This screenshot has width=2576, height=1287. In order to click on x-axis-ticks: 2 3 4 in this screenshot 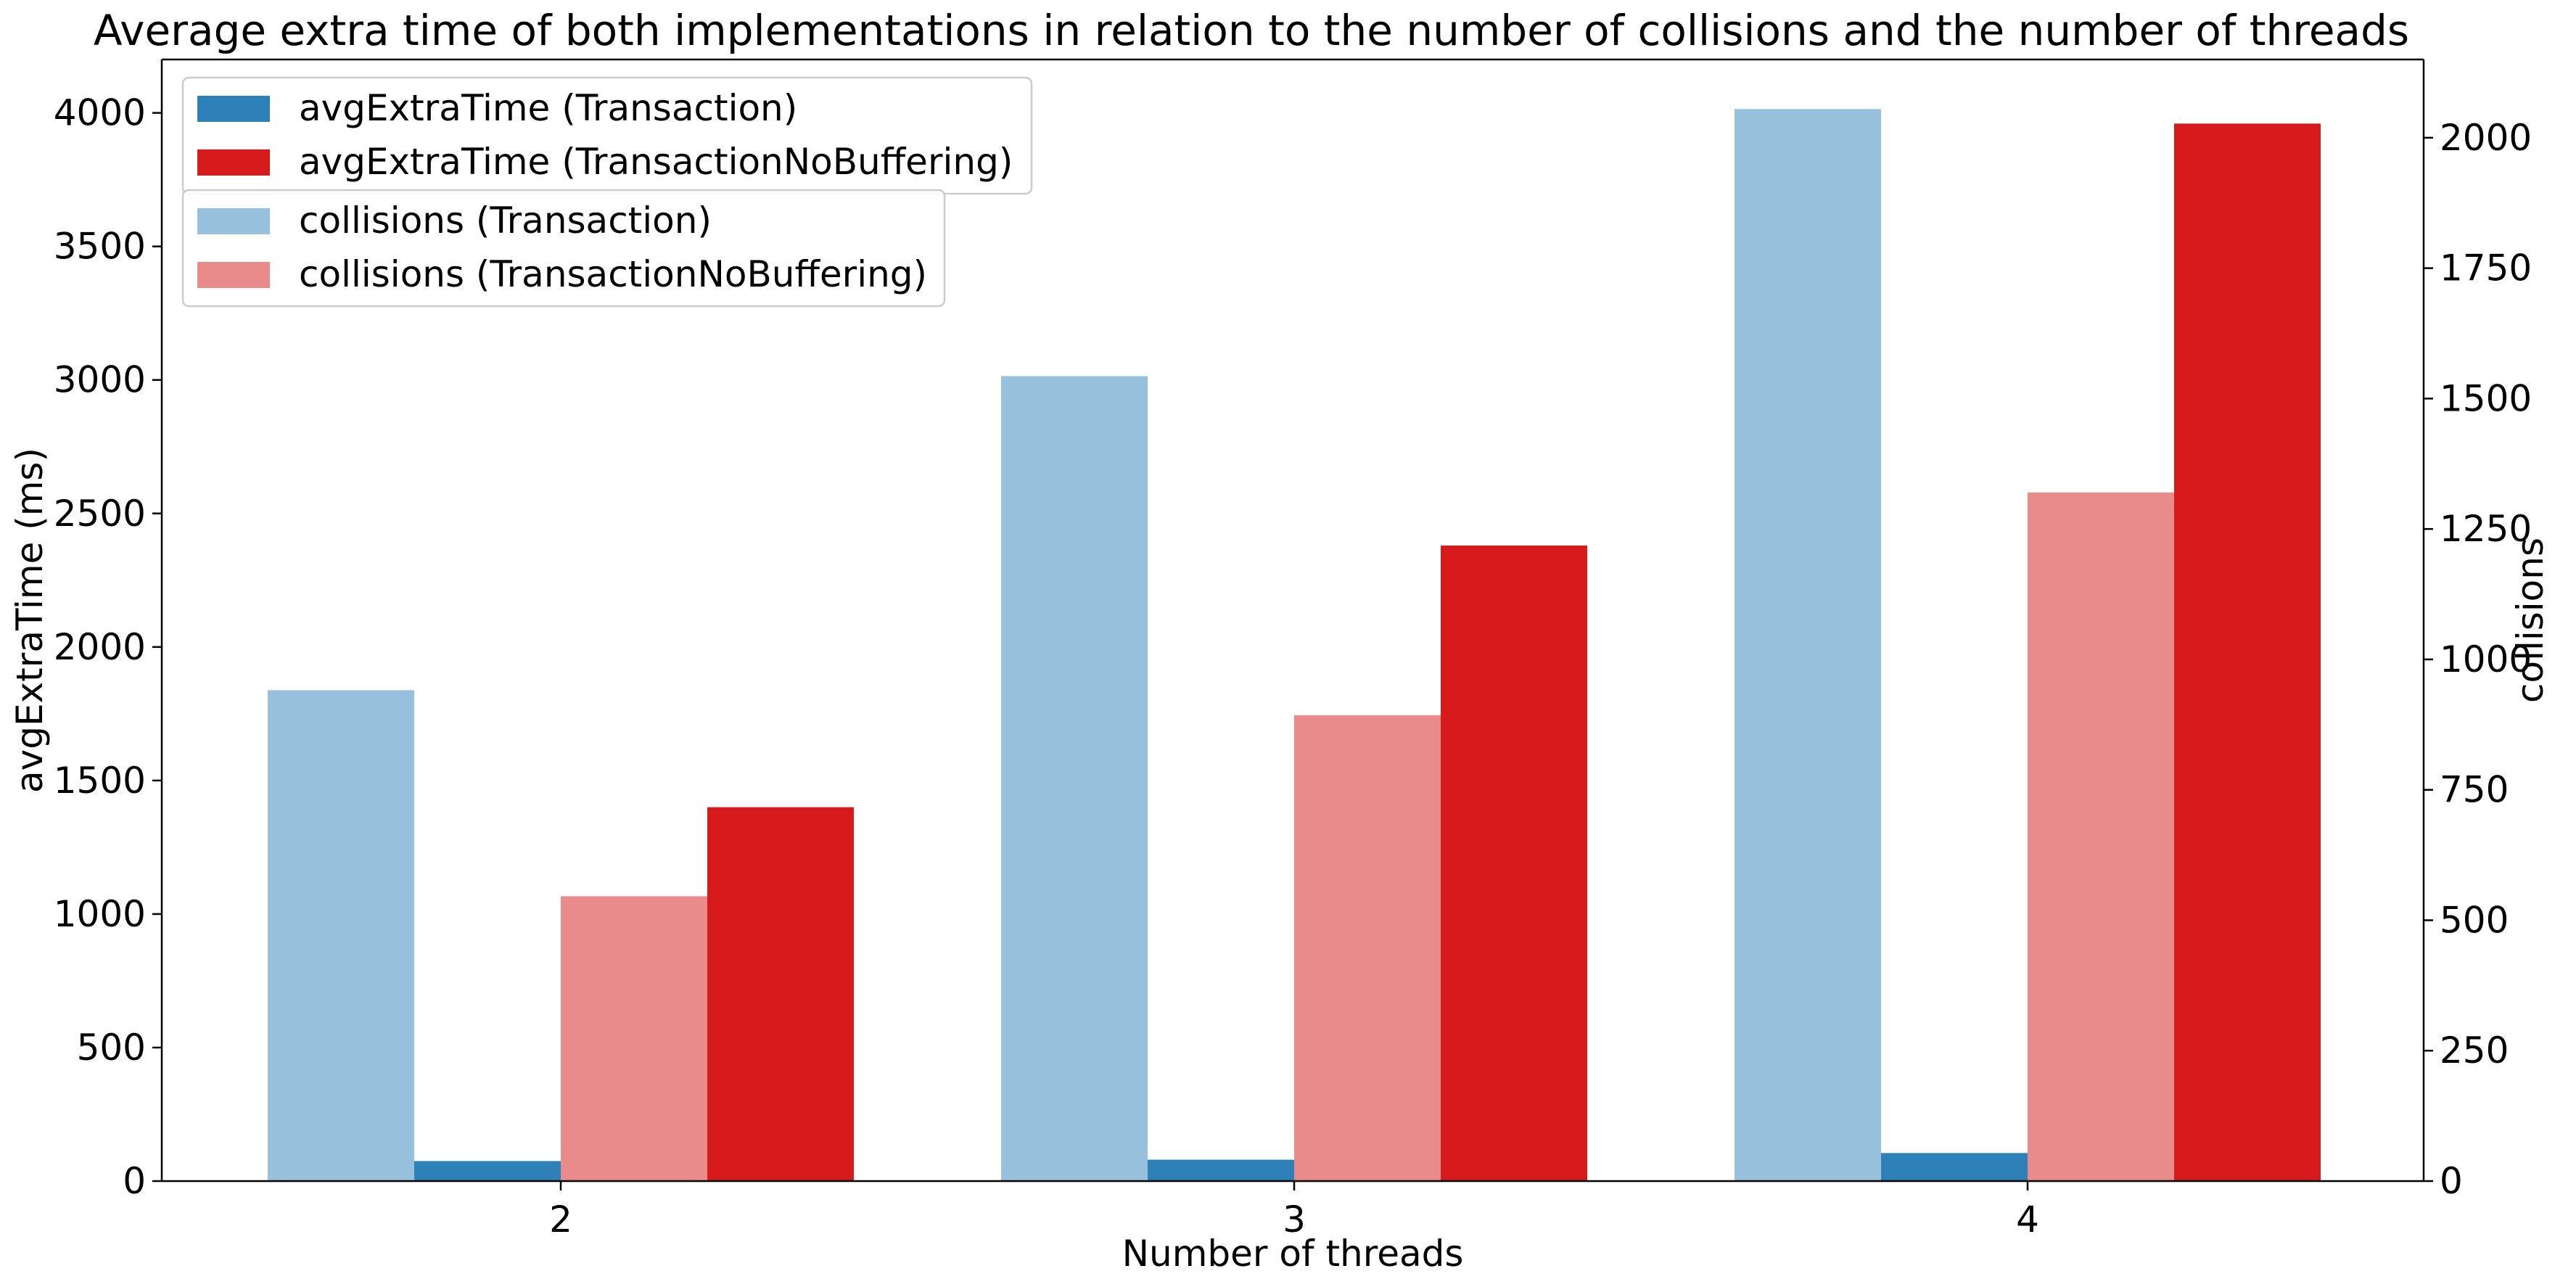, I will do `click(1294, 1211)`.